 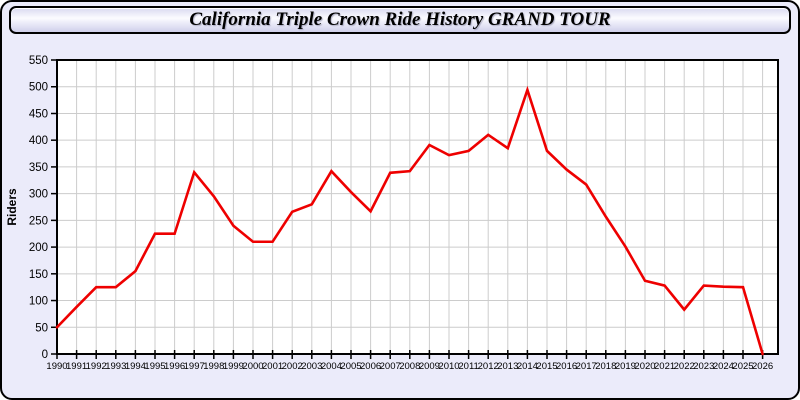 I want to click on y-tick-label: 500, so click(x=38, y=88).